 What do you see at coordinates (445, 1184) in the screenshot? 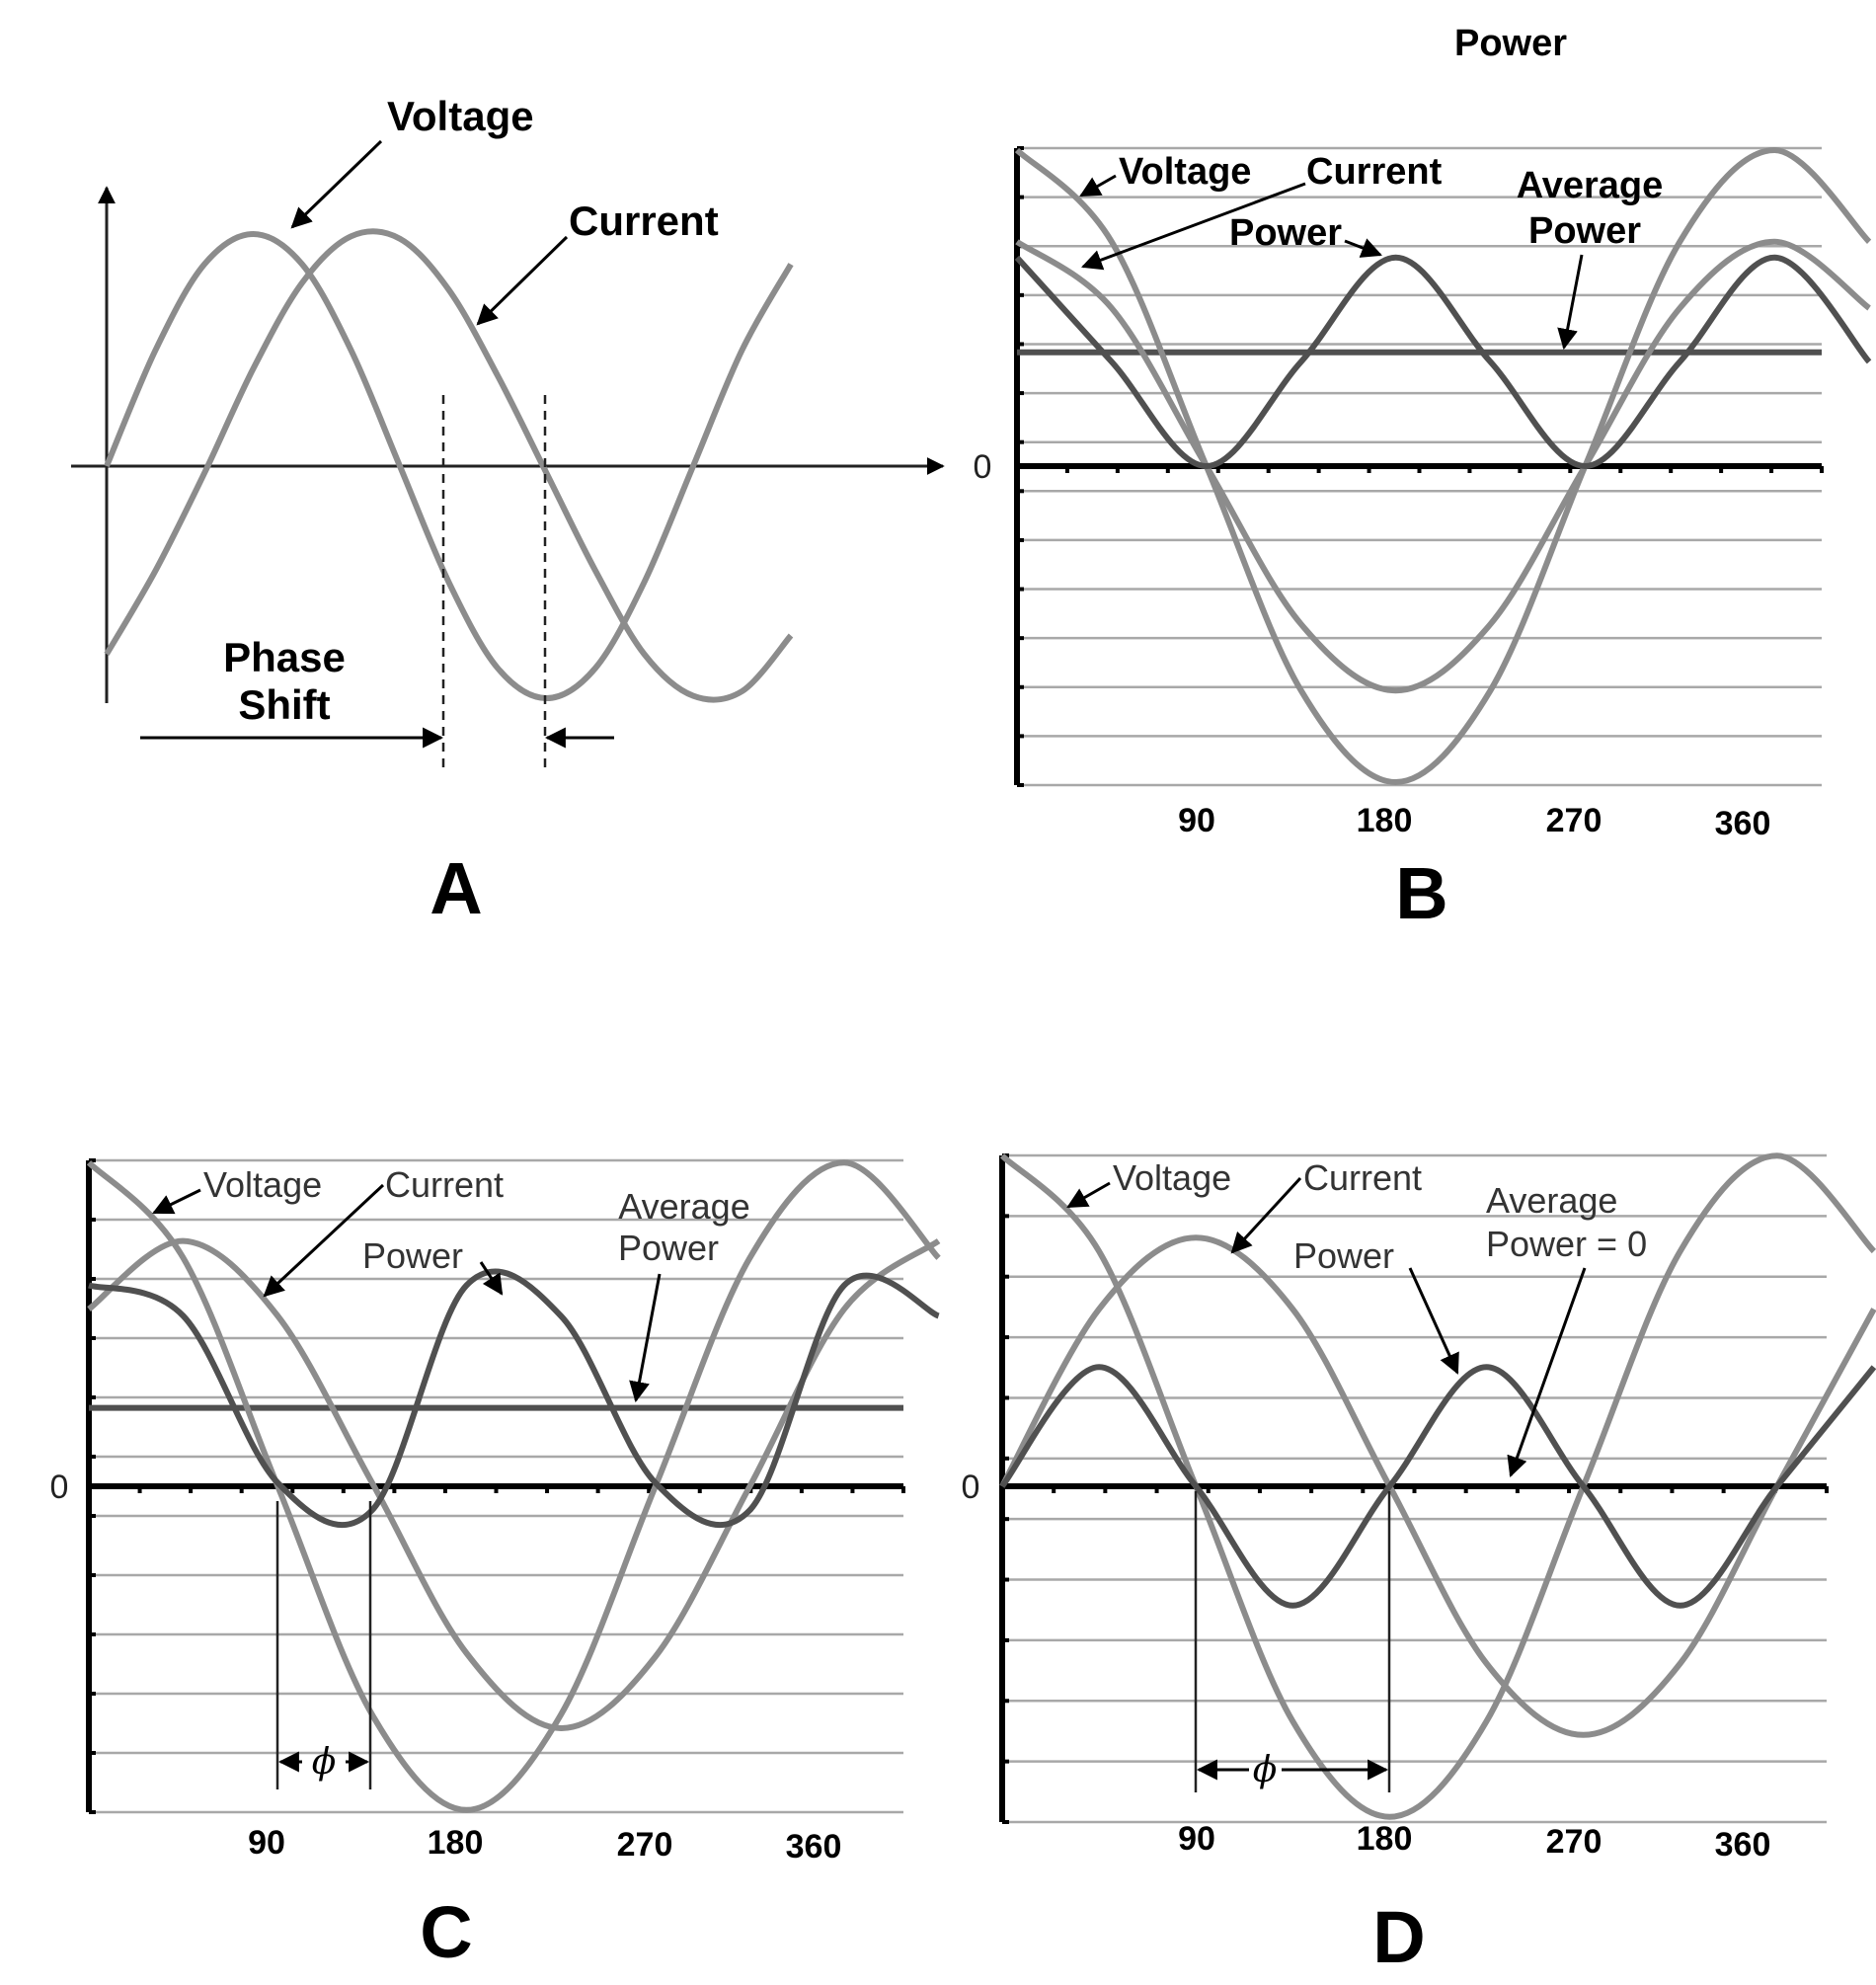
I see `panel-c-current-label: Current` at bounding box center [445, 1184].